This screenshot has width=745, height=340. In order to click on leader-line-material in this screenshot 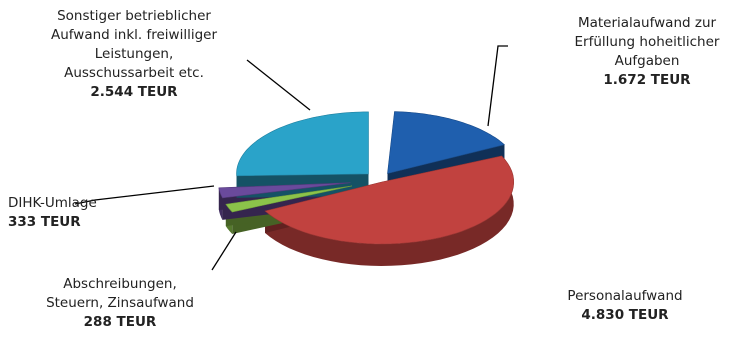, I will do `click(497, 86)`.